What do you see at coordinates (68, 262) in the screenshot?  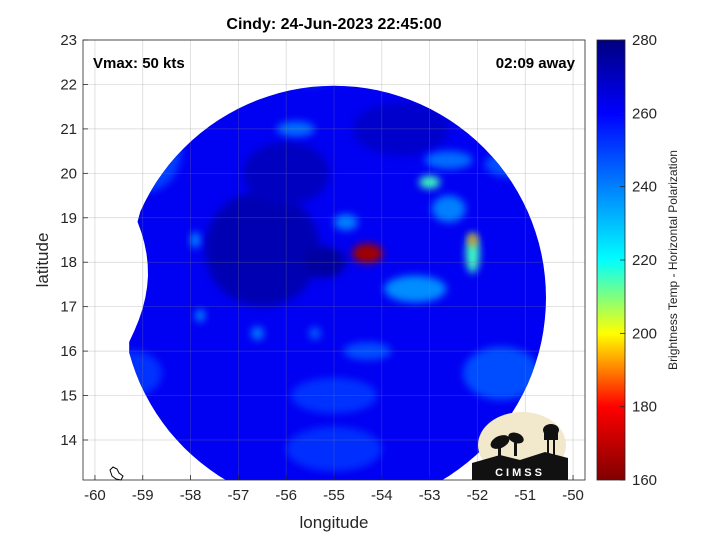 I see `y-tick-label: 18` at bounding box center [68, 262].